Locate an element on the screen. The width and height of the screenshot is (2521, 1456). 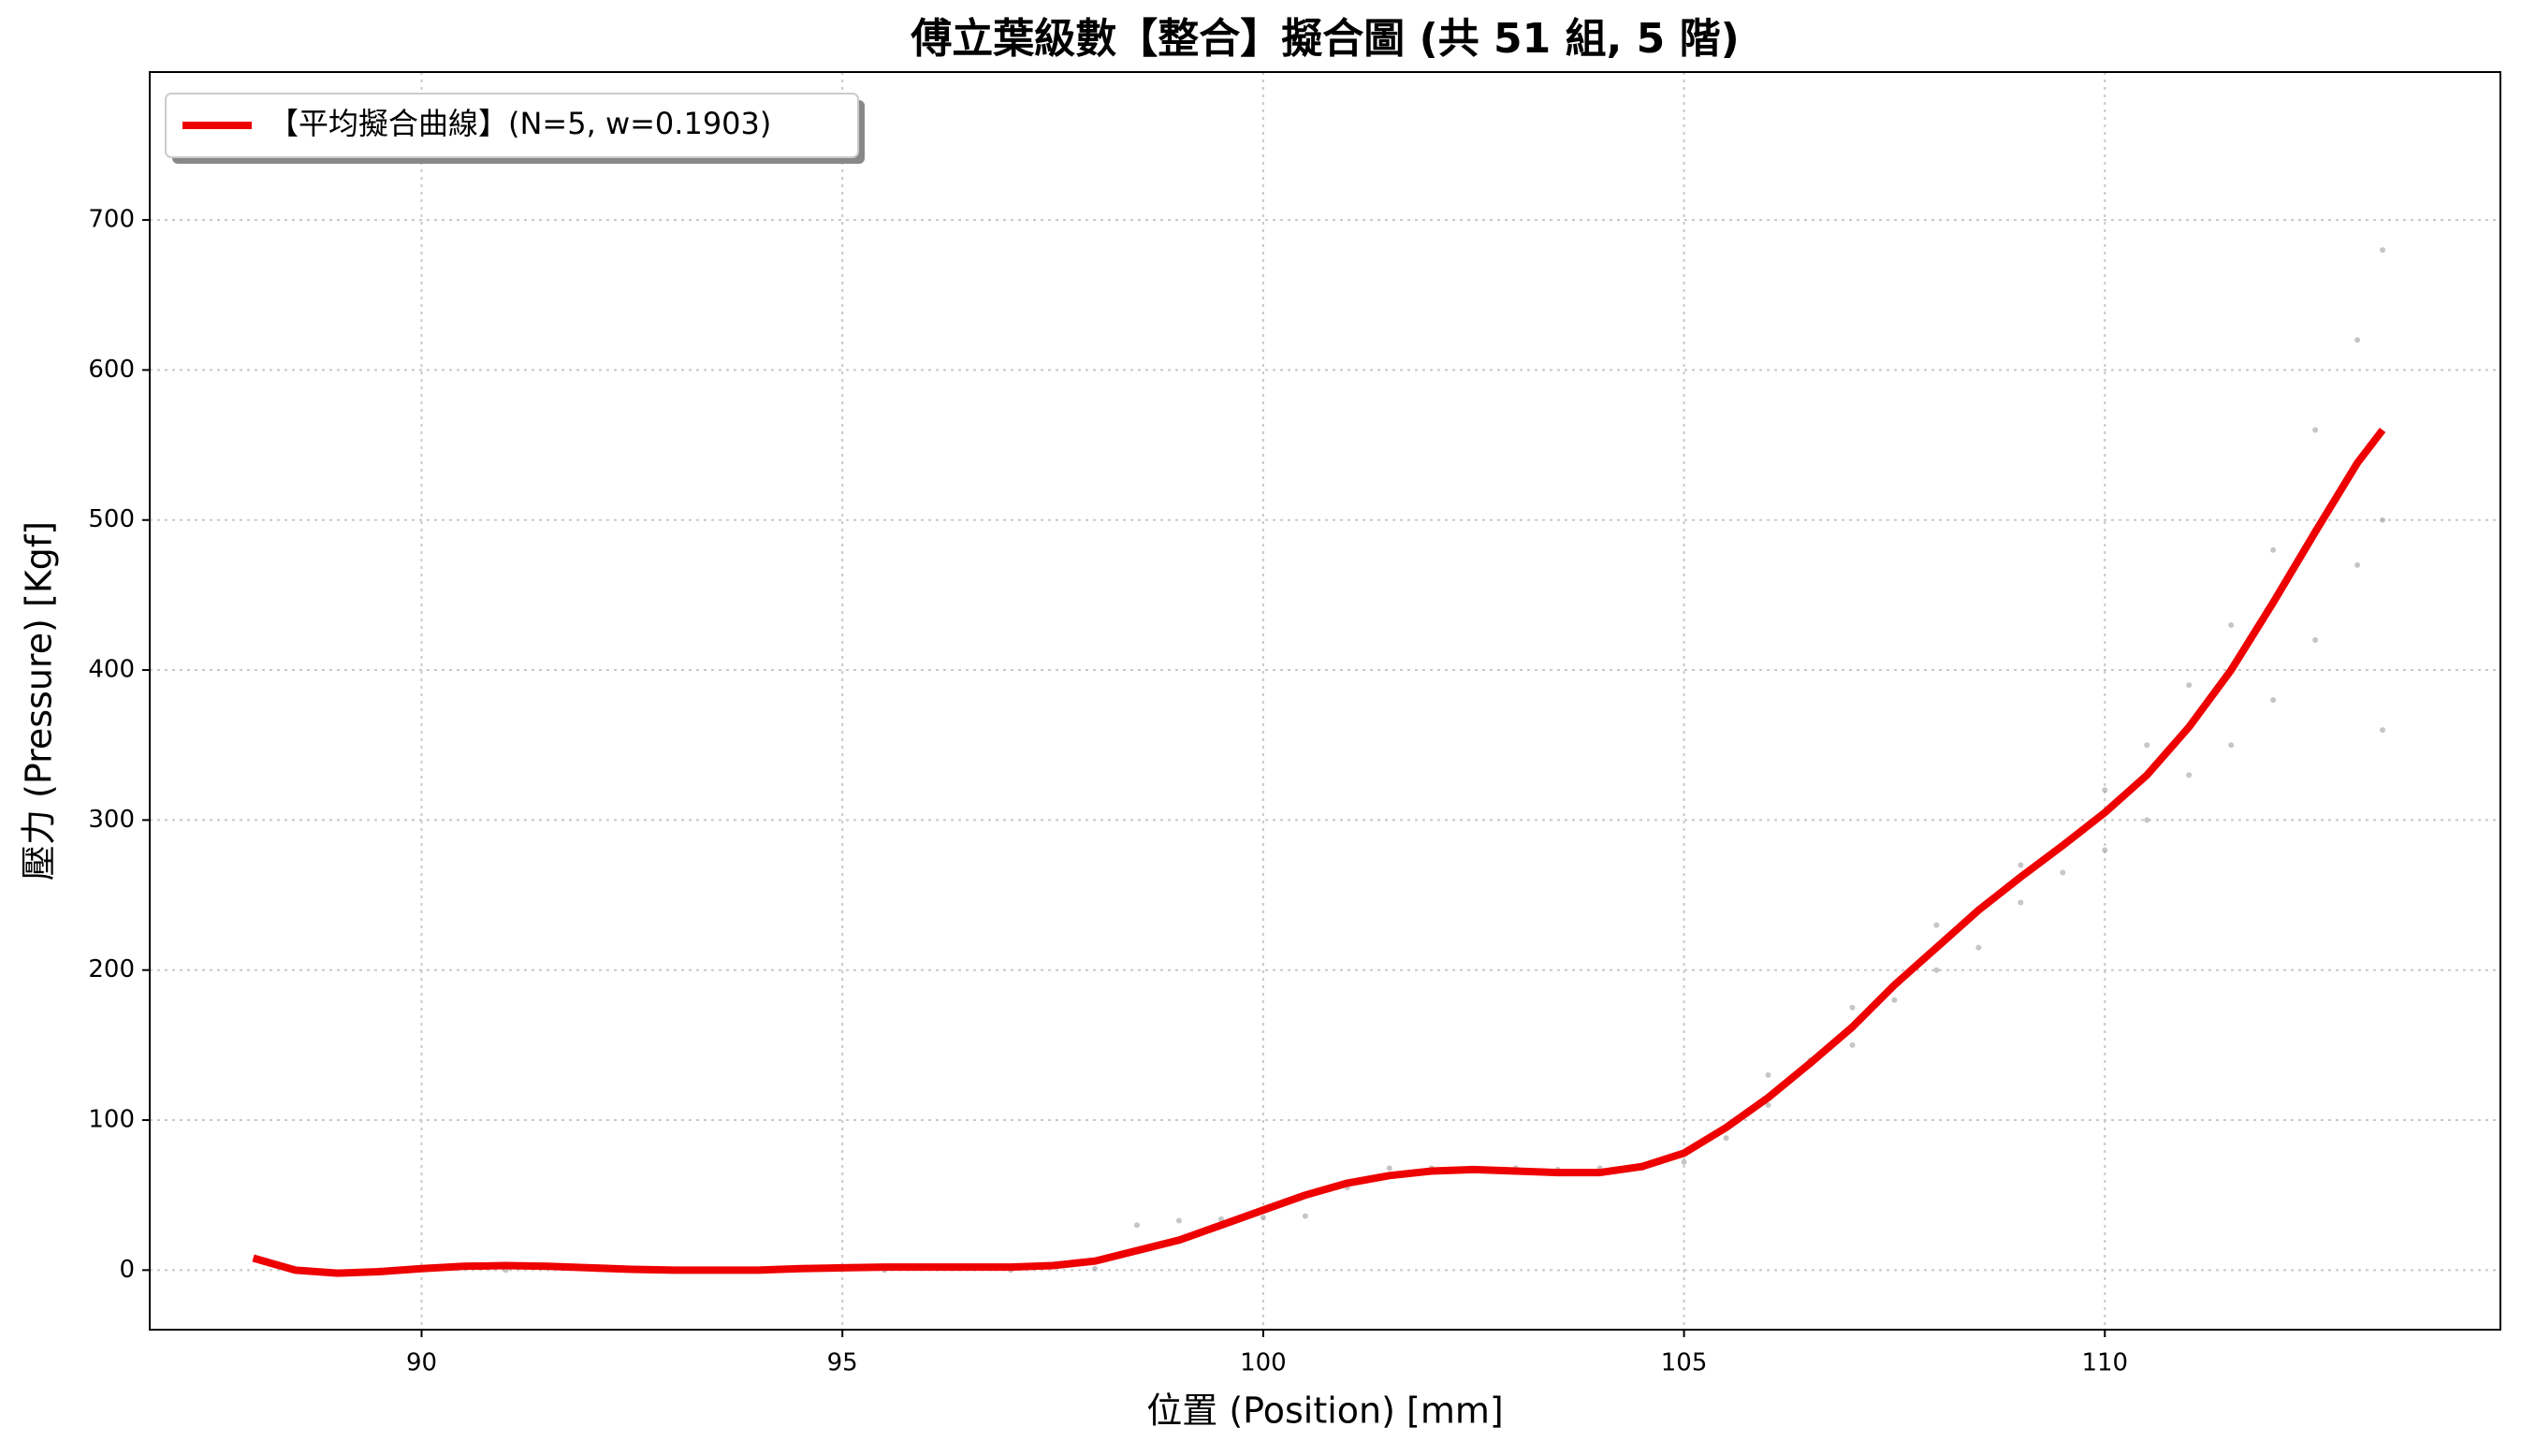
y-axis-label: 壓力 (Pressure) [Kgf] is located at coordinates (39, 701).